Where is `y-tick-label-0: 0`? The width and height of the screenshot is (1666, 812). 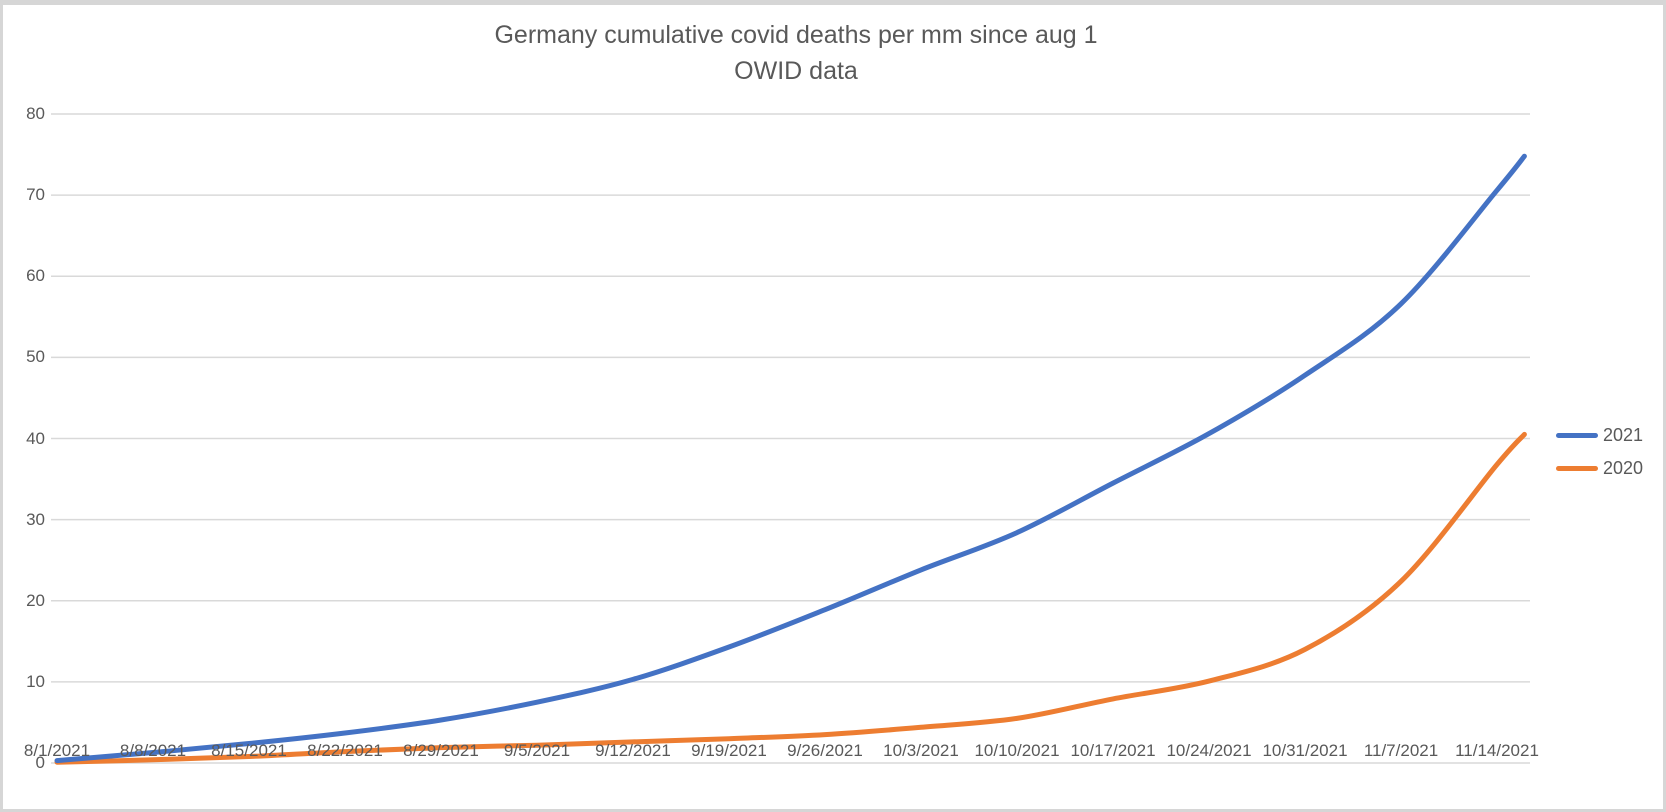 y-tick-label-0: 0 is located at coordinates (40, 762).